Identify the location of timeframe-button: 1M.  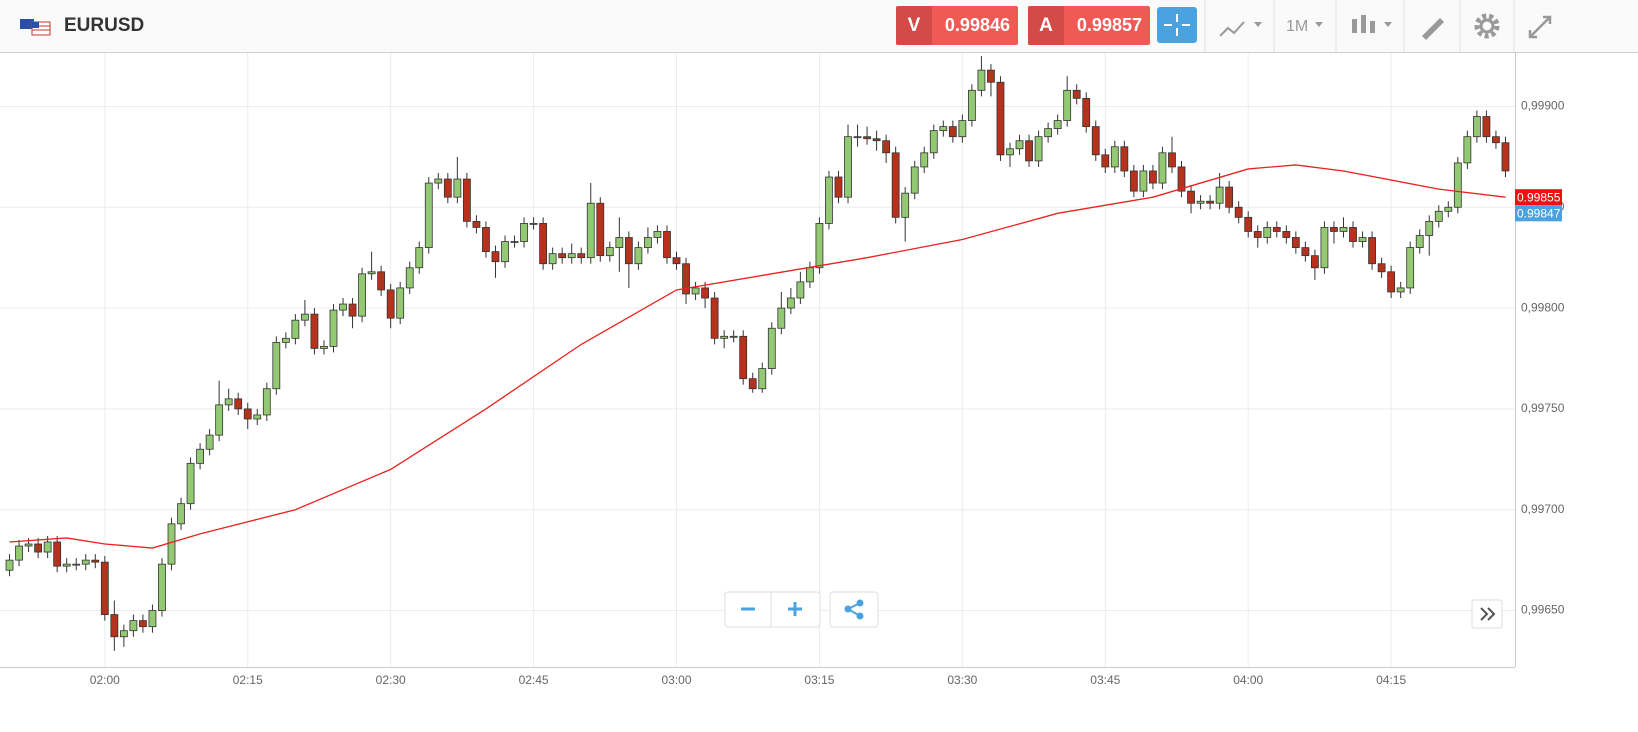
(1304, 26).